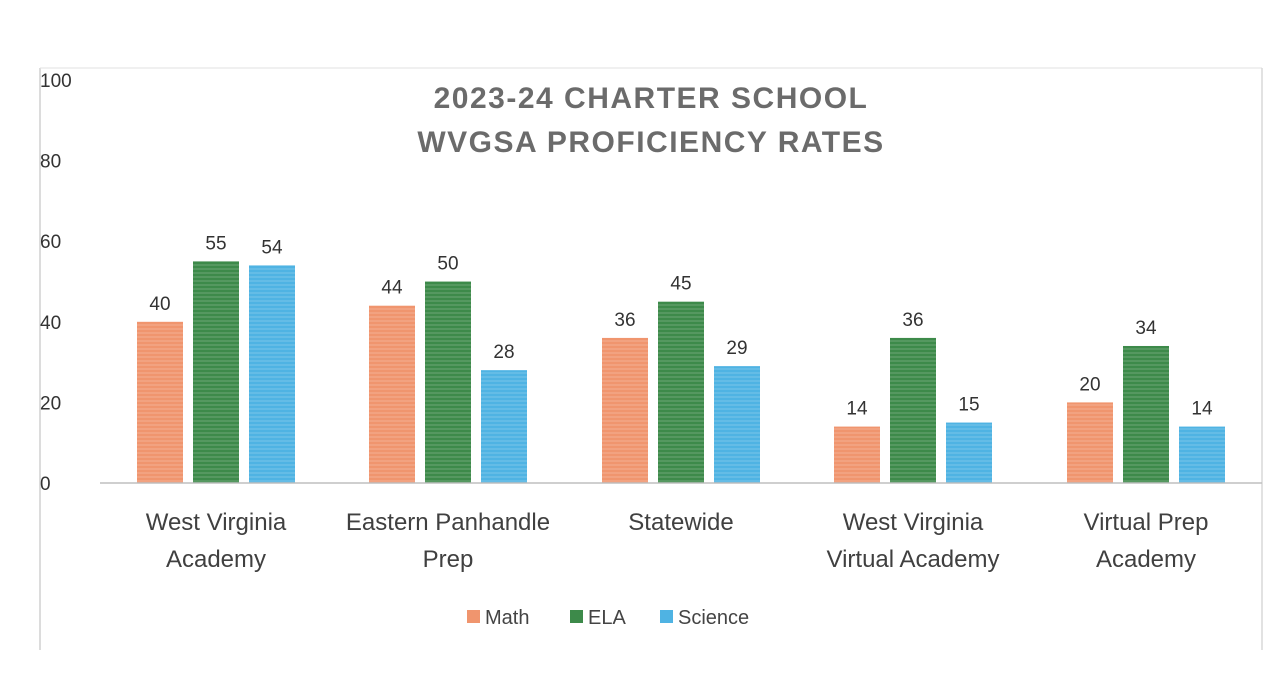 The width and height of the screenshot is (1281, 692). What do you see at coordinates (680, 284) in the screenshot?
I see `data-label: 45` at bounding box center [680, 284].